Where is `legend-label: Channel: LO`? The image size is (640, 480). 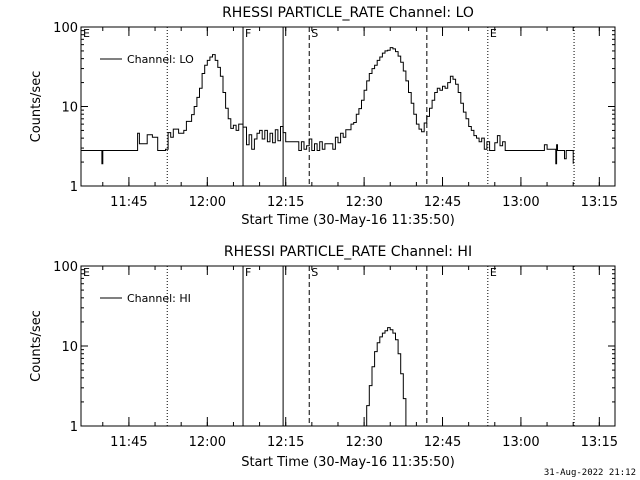 legend-label: Channel: LO is located at coordinates (160, 59).